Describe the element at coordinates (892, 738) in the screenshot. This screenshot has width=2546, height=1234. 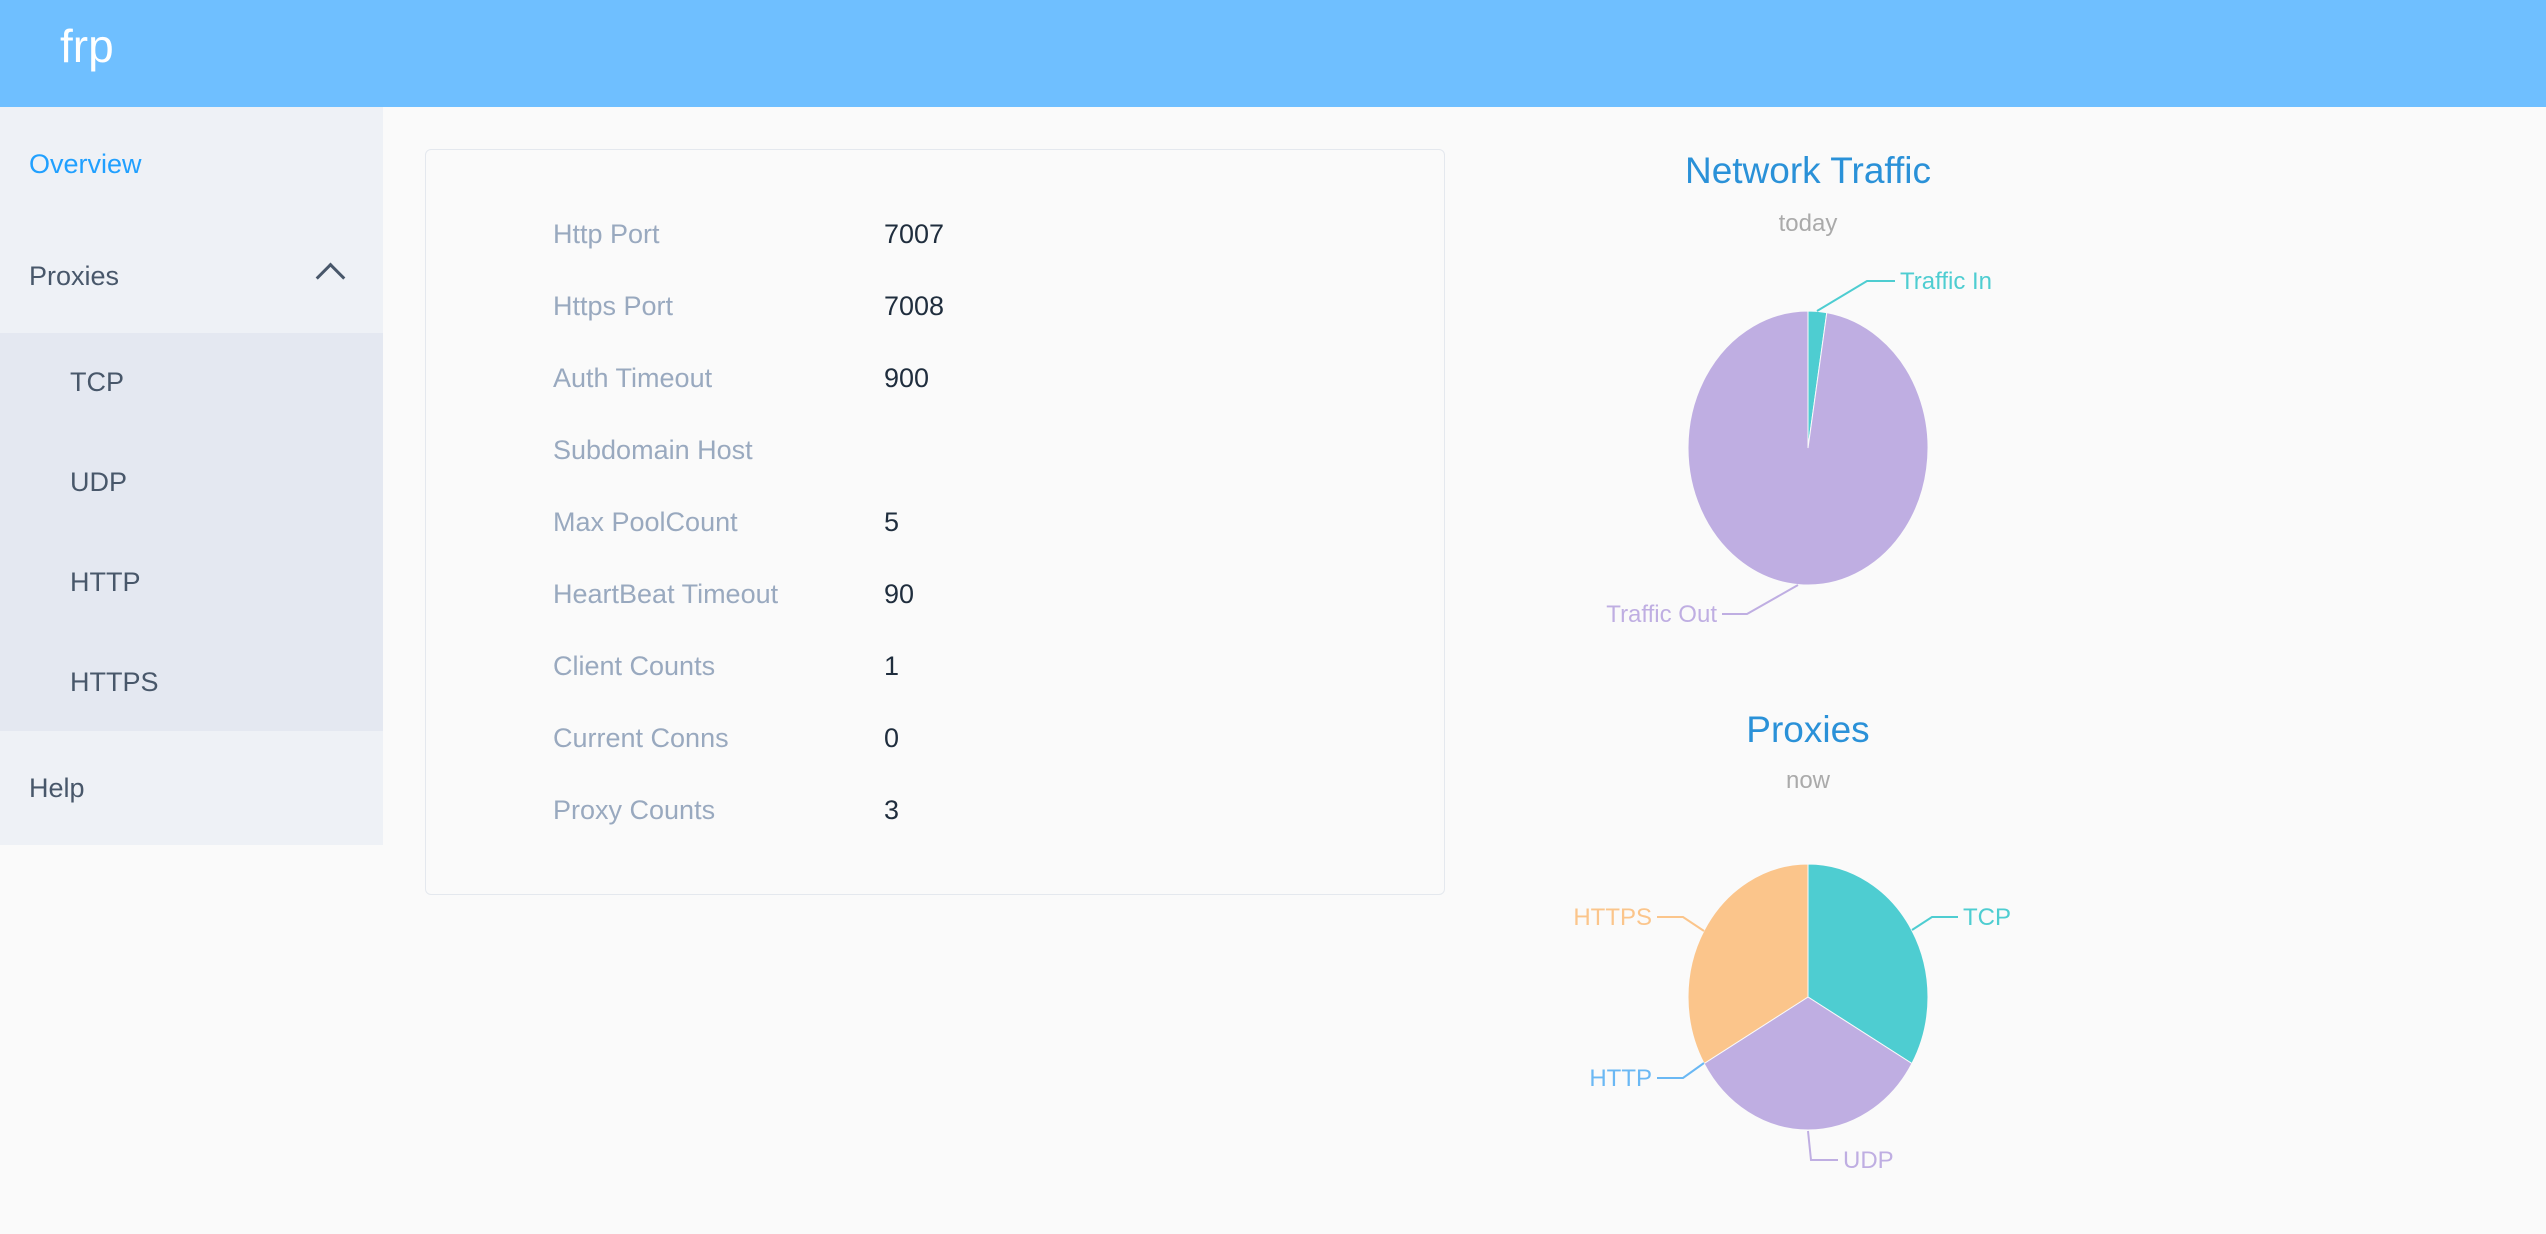
I see `info-value: 0` at that location.